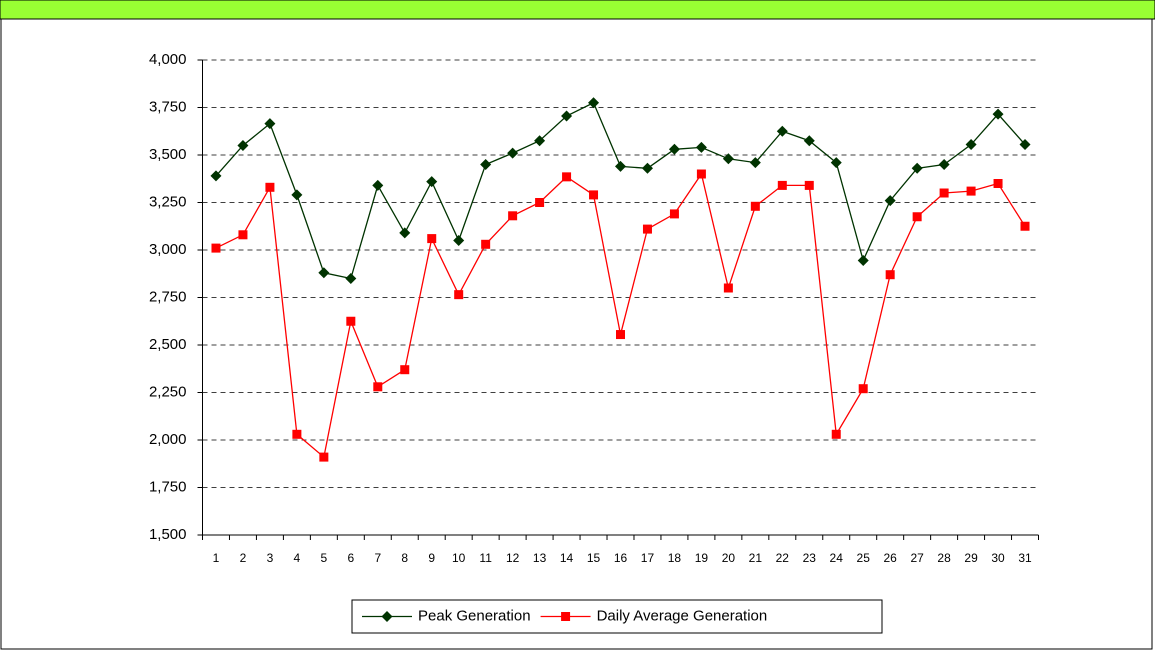  What do you see at coordinates (243, 558) in the screenshot?
I see `x-tick-label: 2` at bounding box center [243, 558].